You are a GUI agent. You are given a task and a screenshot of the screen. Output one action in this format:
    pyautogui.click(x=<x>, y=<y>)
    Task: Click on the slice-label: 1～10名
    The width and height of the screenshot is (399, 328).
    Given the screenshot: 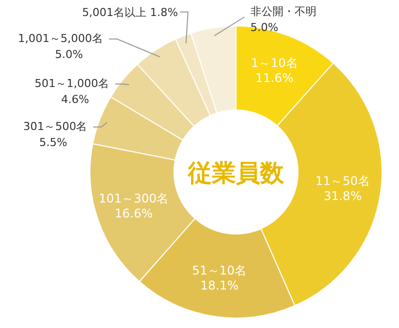 What is the action you would take?
    pyautogui.click(x=274, y=63)
    